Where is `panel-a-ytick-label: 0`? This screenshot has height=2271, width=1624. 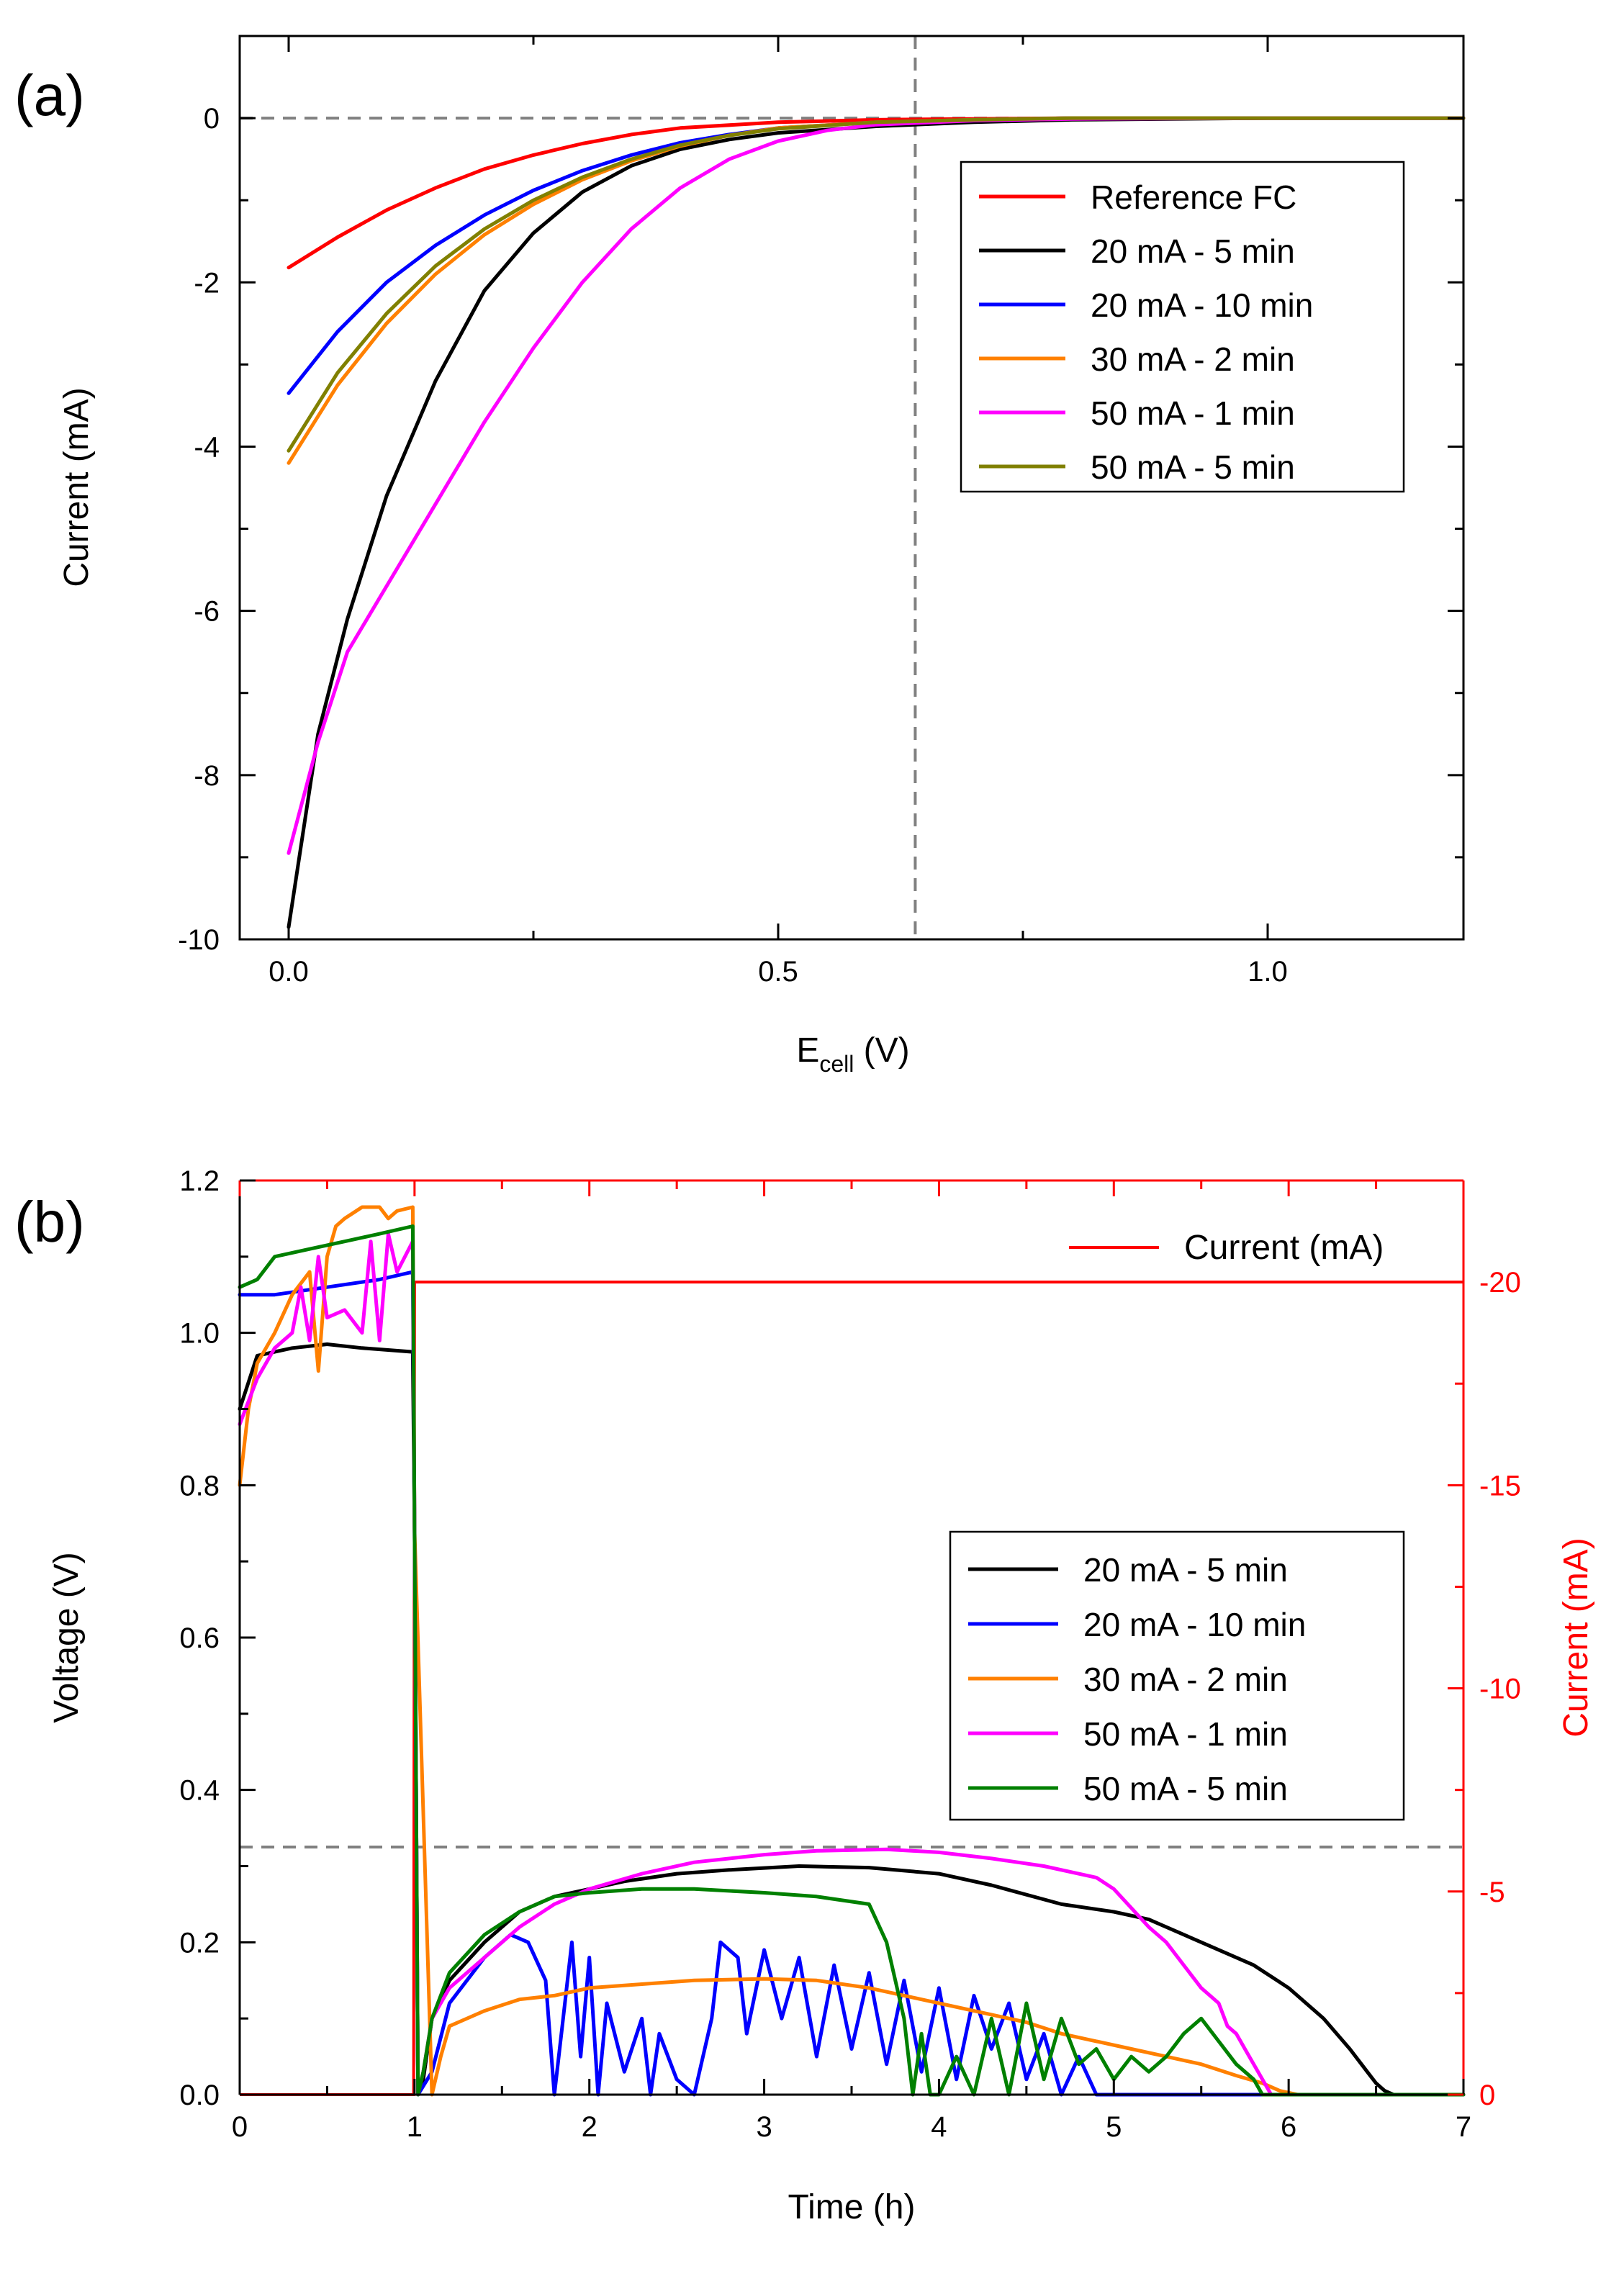
panel-a-ytick-label: 0 is located at coordinates (212, 119).